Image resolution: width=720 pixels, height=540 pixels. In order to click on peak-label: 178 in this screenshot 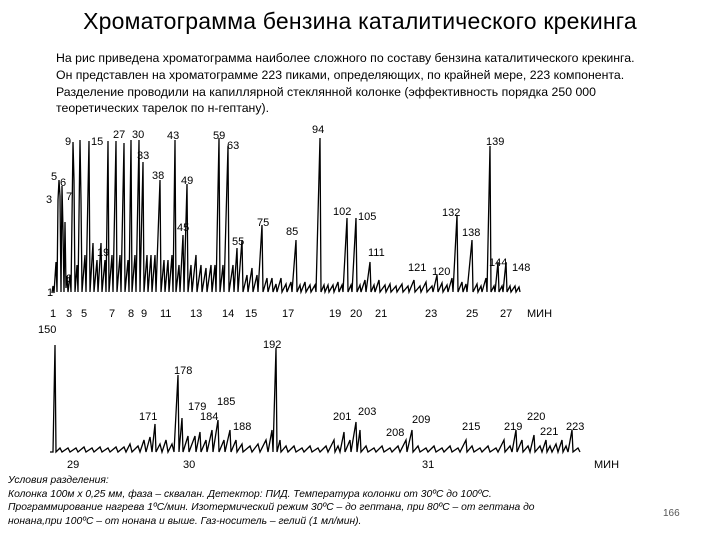, I will do `click(183, 371)`.